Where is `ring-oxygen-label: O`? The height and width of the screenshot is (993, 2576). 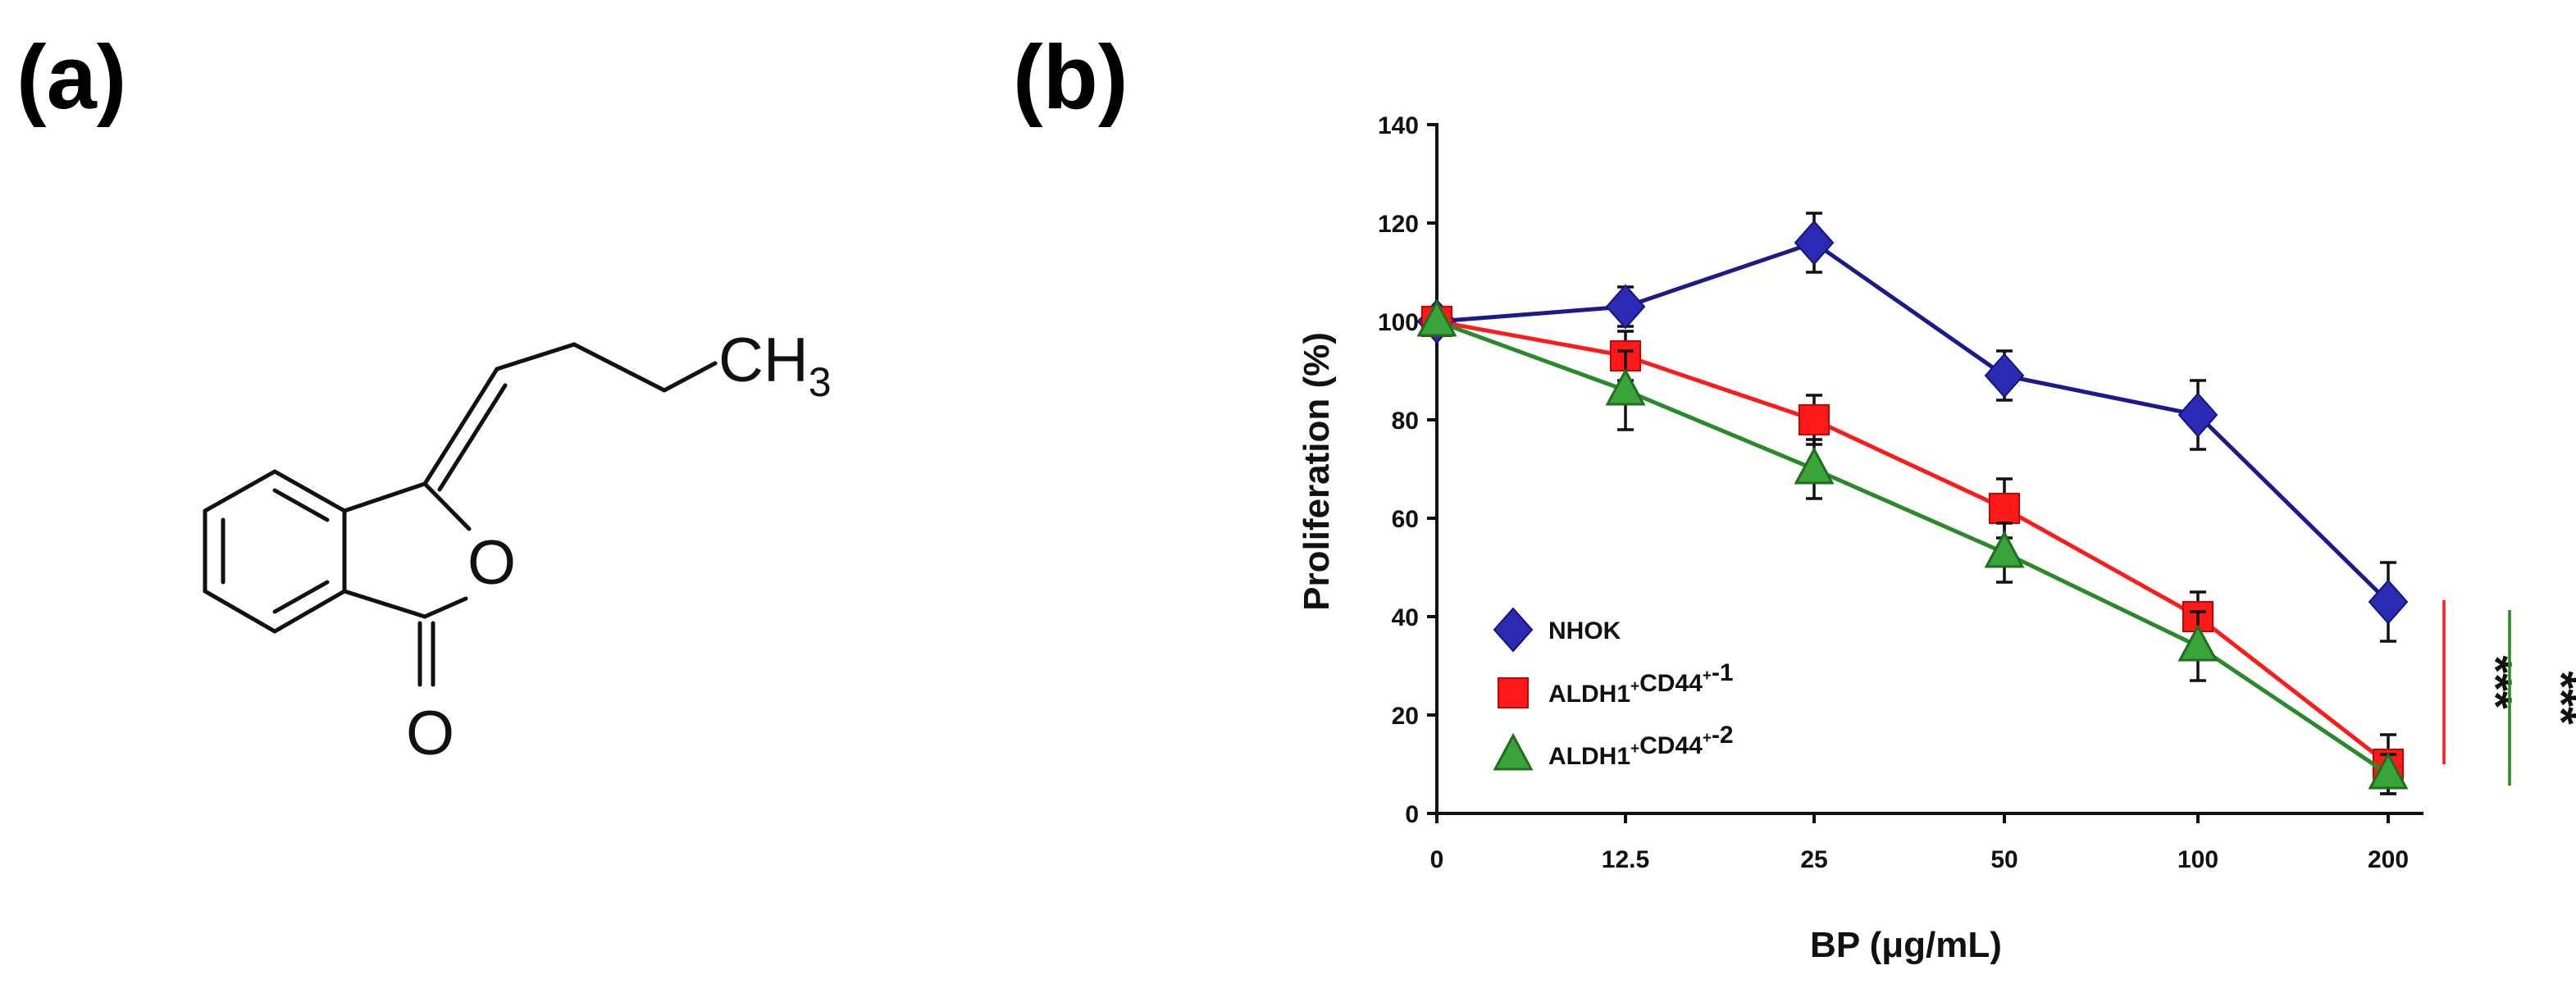
ring-oxygen-label: O is located at coordinates (491, 563).